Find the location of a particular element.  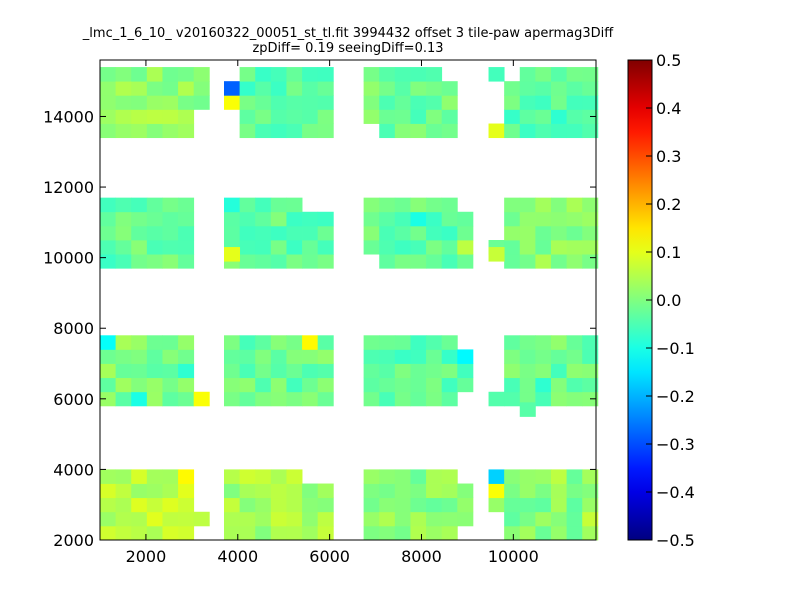

x-tick-label: 8000 is located at coordinates (421, 556).